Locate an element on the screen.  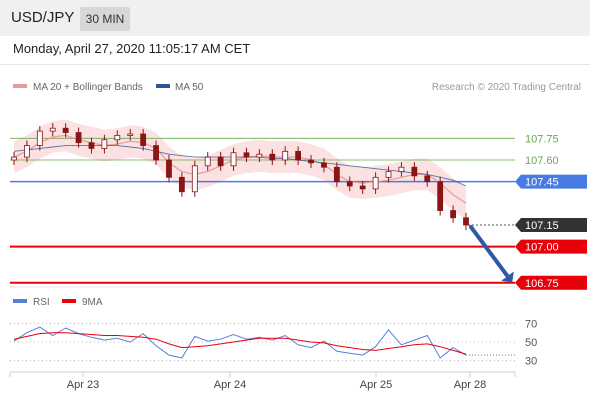
ma50-legend-swatch is located at coordinates (163, 86).